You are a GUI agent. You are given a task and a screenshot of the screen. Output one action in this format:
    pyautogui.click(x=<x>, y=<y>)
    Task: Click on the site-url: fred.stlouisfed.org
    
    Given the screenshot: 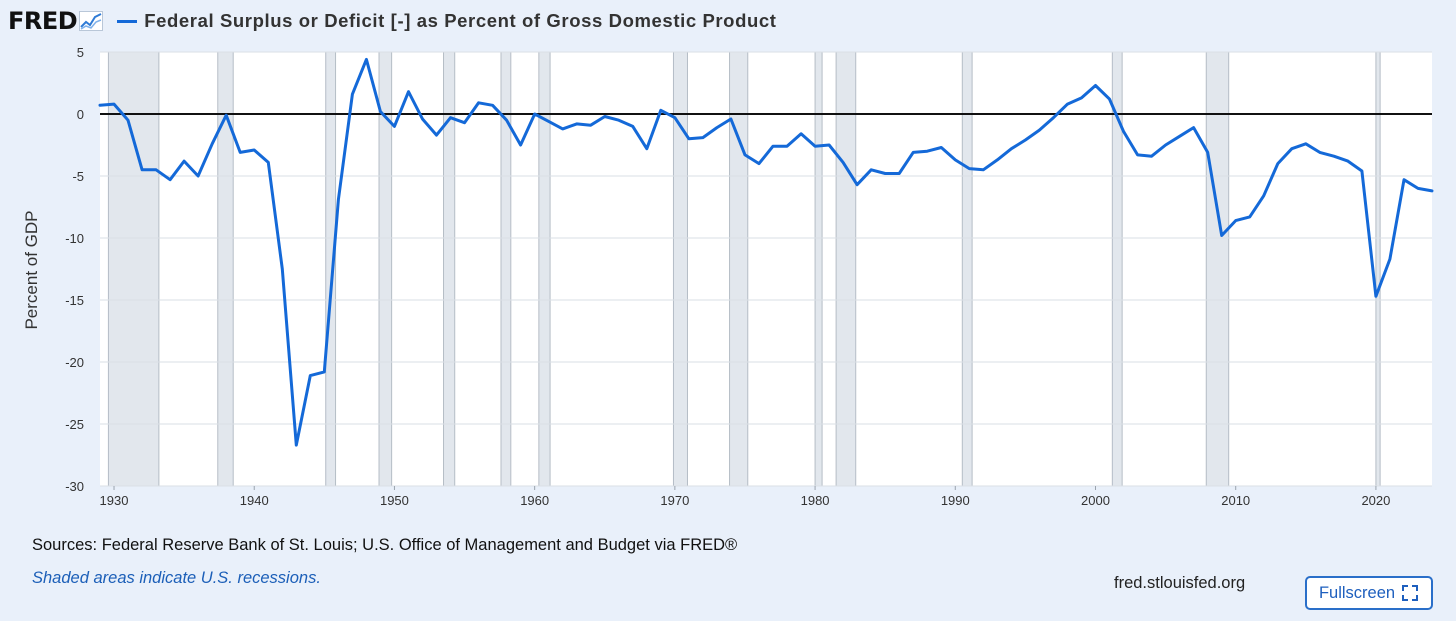 What is the action you would take?
    pyautogui.click(x=1180, y=583)
    